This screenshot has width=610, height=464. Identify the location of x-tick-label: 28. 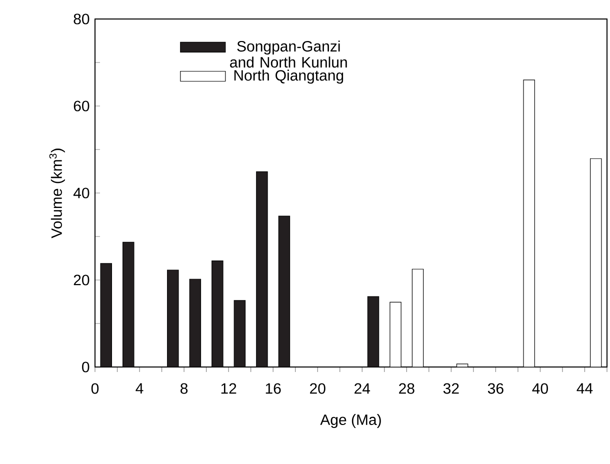
(406, 388).